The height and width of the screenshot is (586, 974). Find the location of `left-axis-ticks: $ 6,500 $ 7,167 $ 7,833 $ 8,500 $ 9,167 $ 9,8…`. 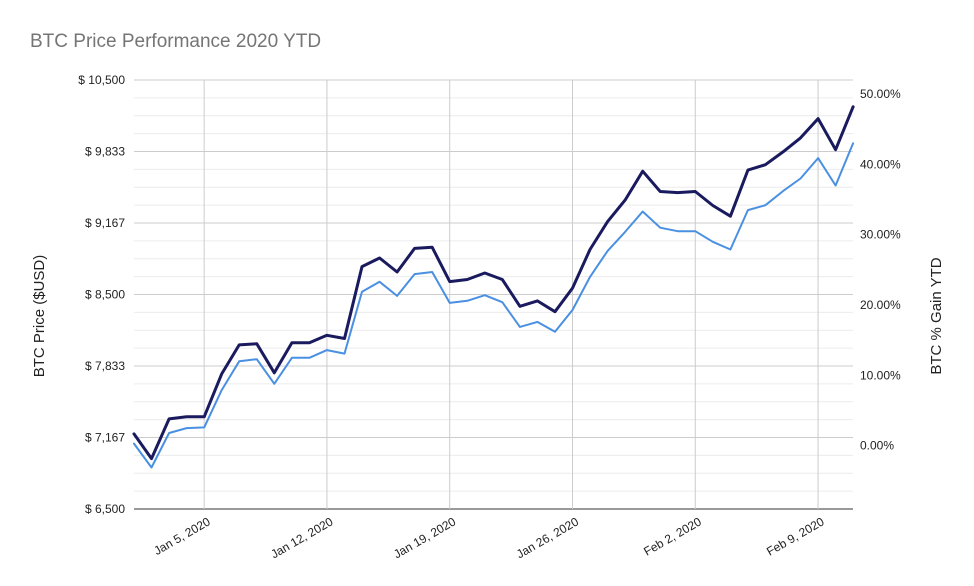

left-axis-ticks: $ 6,500 $ 7,167 $ 7,833 $ 8,500 $ 9,167 $ 9,8… is located at coordinates (101, 294).